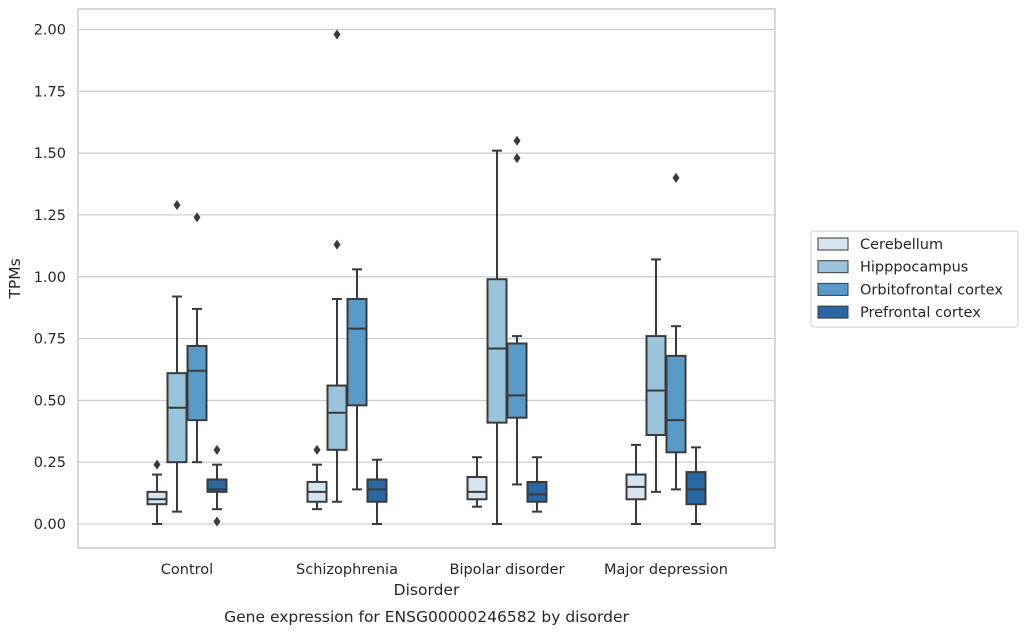 Image resolution: width=1028 pixels, height=634 pixels. What do you see at coordinates (50, 154) in the screenshot?
I see `y-tick-label: 1.50` at bounding box center [50, 154].